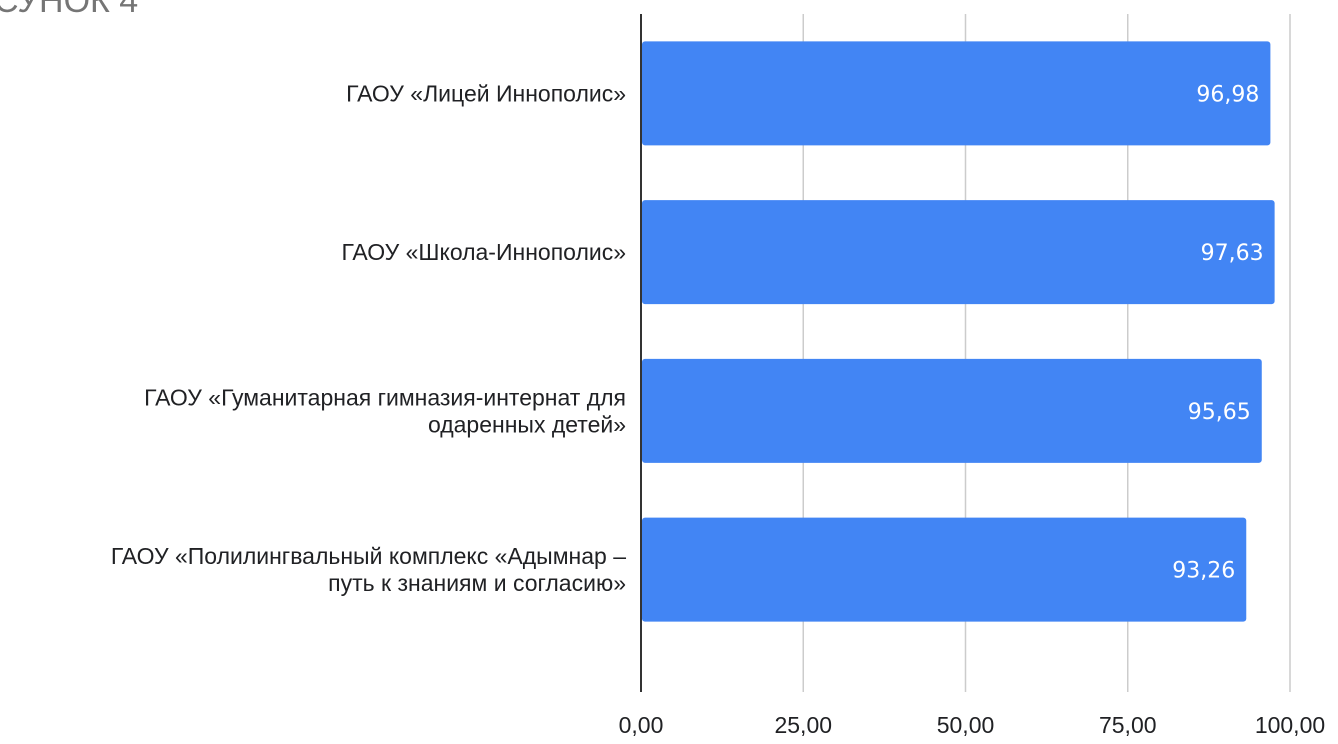 The width and height of the screenshot is (1338, 744). Describe the element at coordinates (803, 725) in the screenshot. I see `x-tick-label: 25,00` at that location.